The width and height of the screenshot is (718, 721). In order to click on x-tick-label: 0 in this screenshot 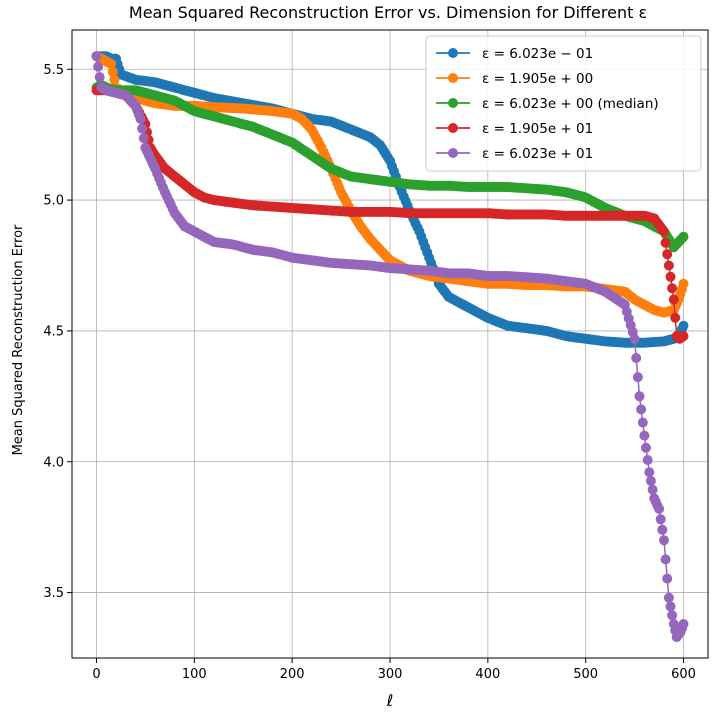, I will do `click(96, 674)`.